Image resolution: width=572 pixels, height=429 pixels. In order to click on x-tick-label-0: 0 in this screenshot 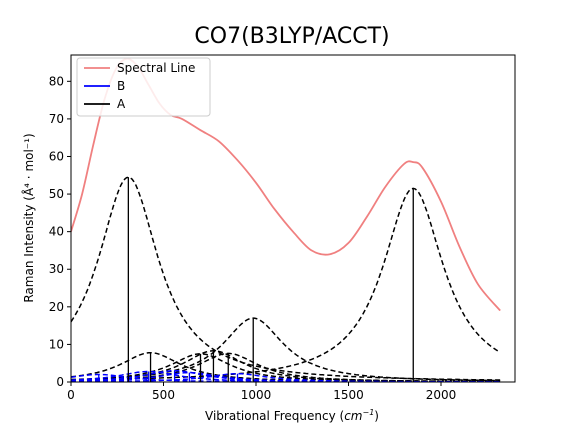, I will do `click(71, 395)`.